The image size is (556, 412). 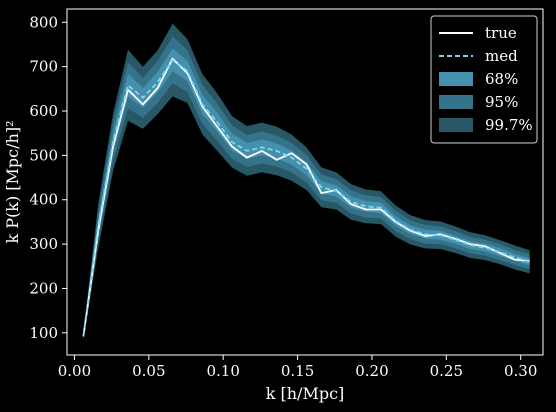 I want to click on x-tick-label-0: 0.00, so click(x=74, y=371).